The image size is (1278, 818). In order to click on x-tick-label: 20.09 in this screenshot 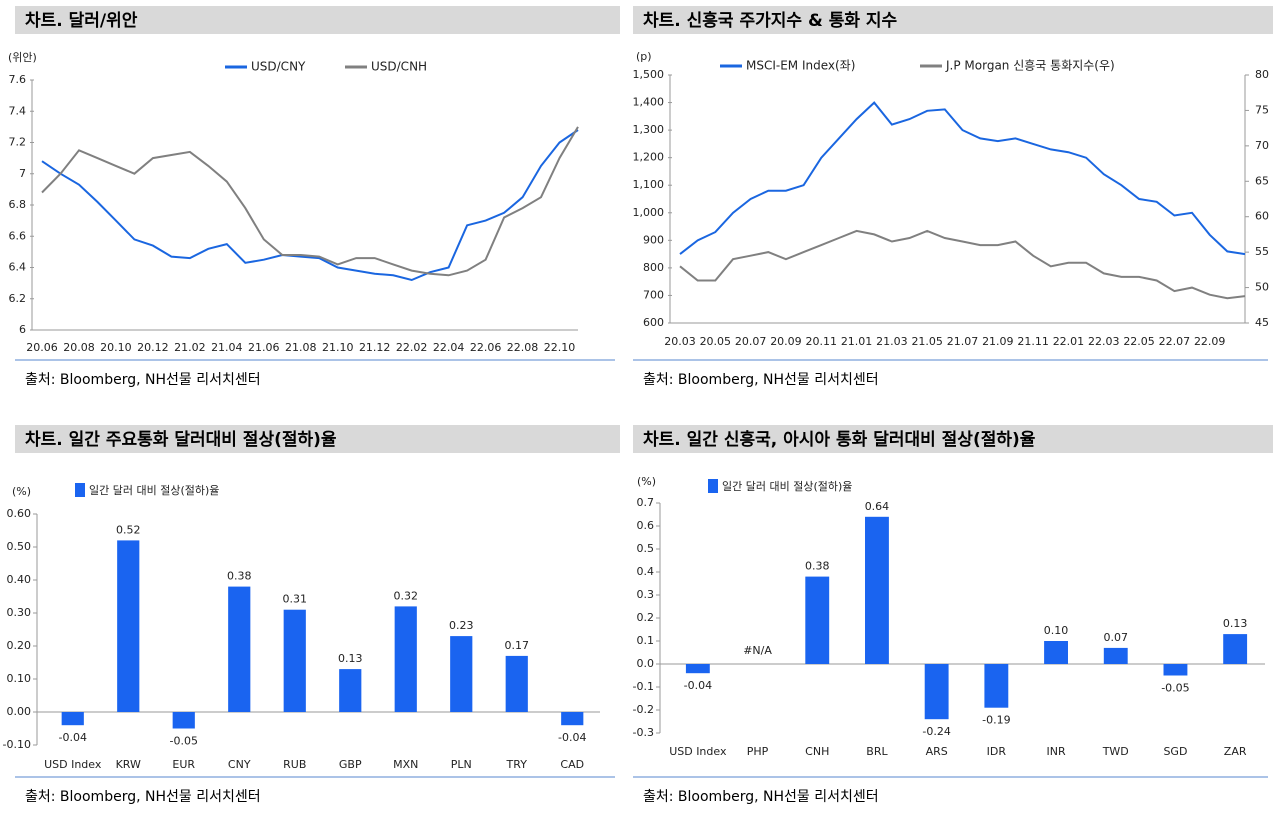, I will do `click(786, 341)`.